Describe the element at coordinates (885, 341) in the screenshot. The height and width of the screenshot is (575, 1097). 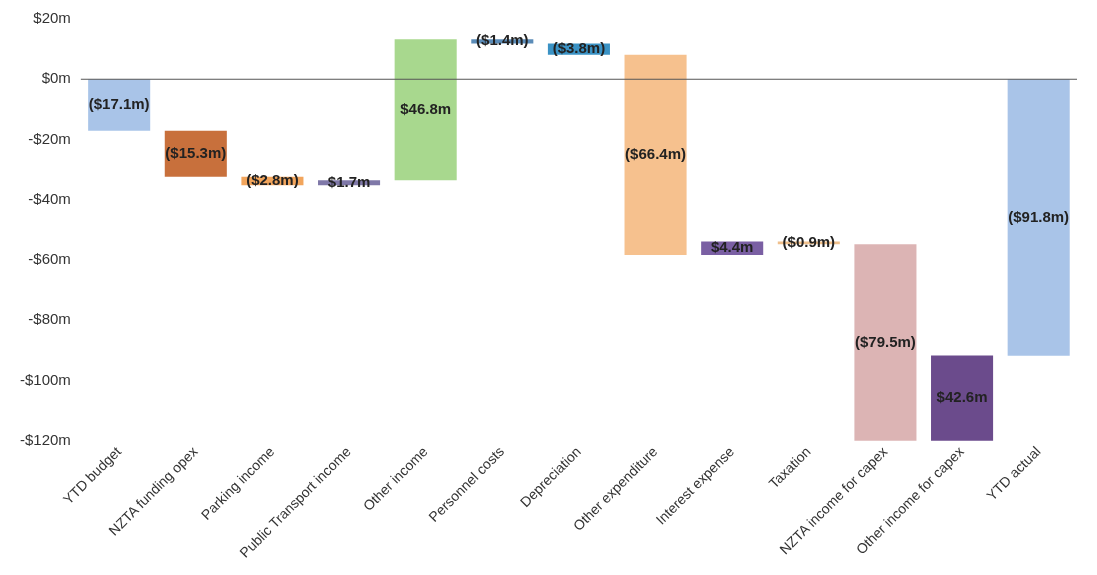
I see `data-label: ($79.5m)` at that location.